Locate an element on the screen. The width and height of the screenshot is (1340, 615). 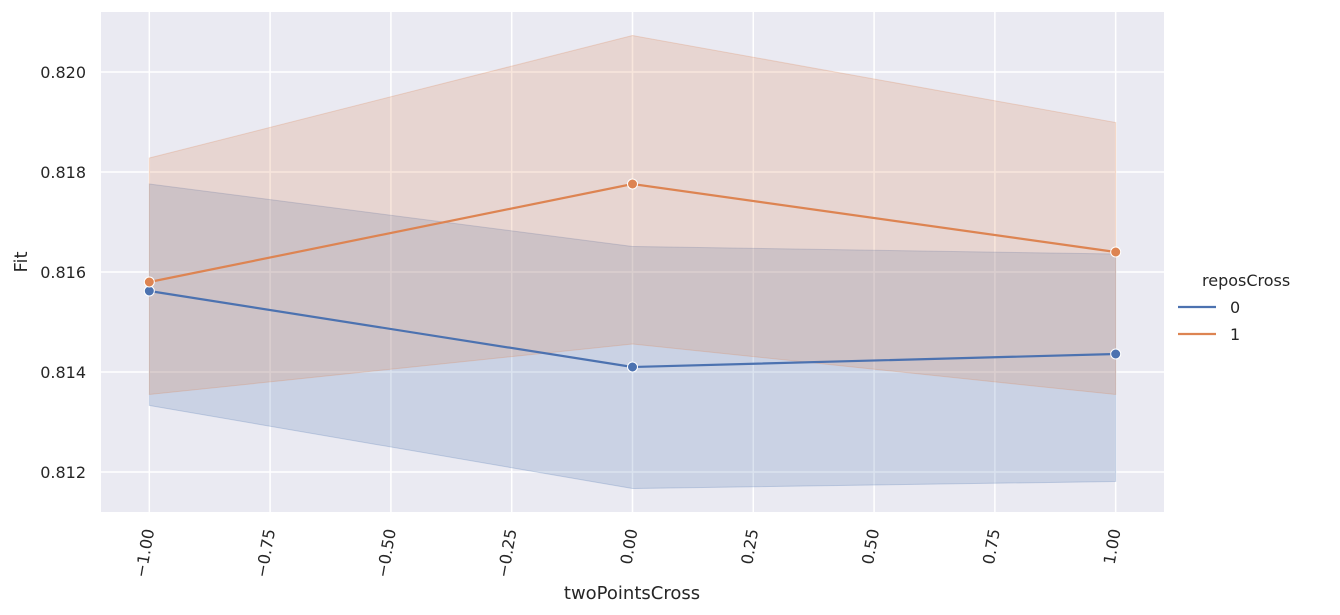
y-axis-label: Fit is located at coordinates (21, 261).